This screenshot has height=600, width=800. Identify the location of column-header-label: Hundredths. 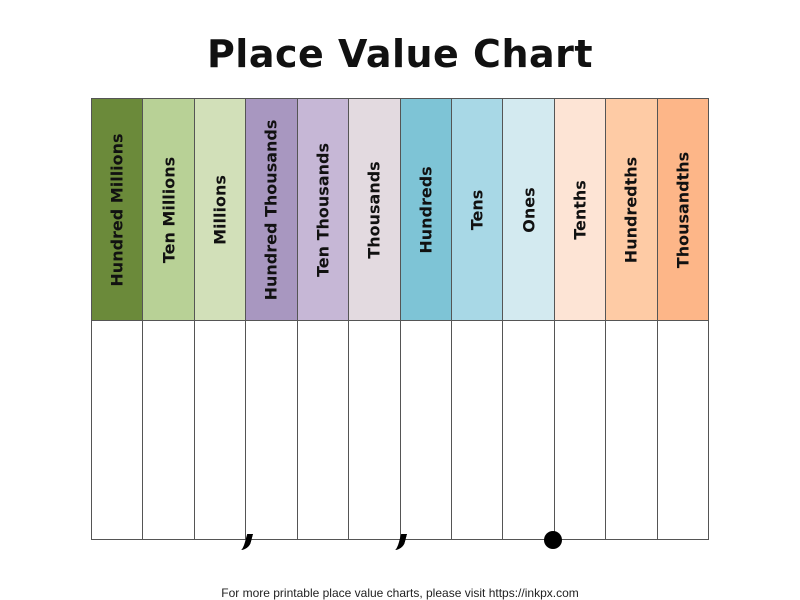
(631, 209).